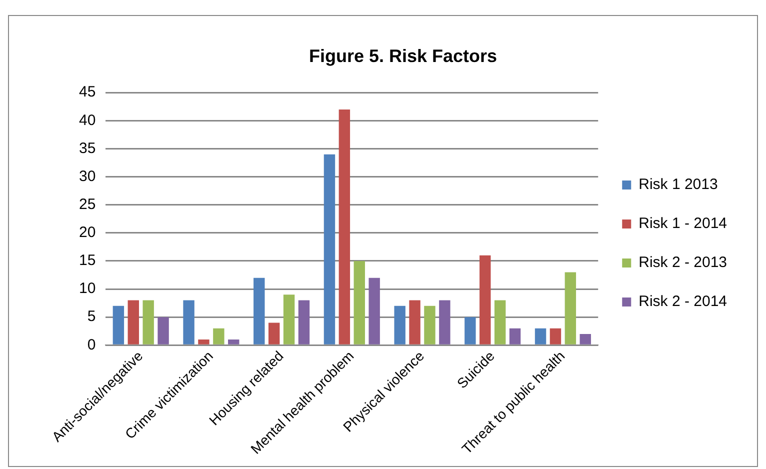 The image size is (766, 469). What do you see at coordinates (682, 263) in the screenshot?
I see `legend-label: Risk 2 - 2013` at bounding box center [682, 263].